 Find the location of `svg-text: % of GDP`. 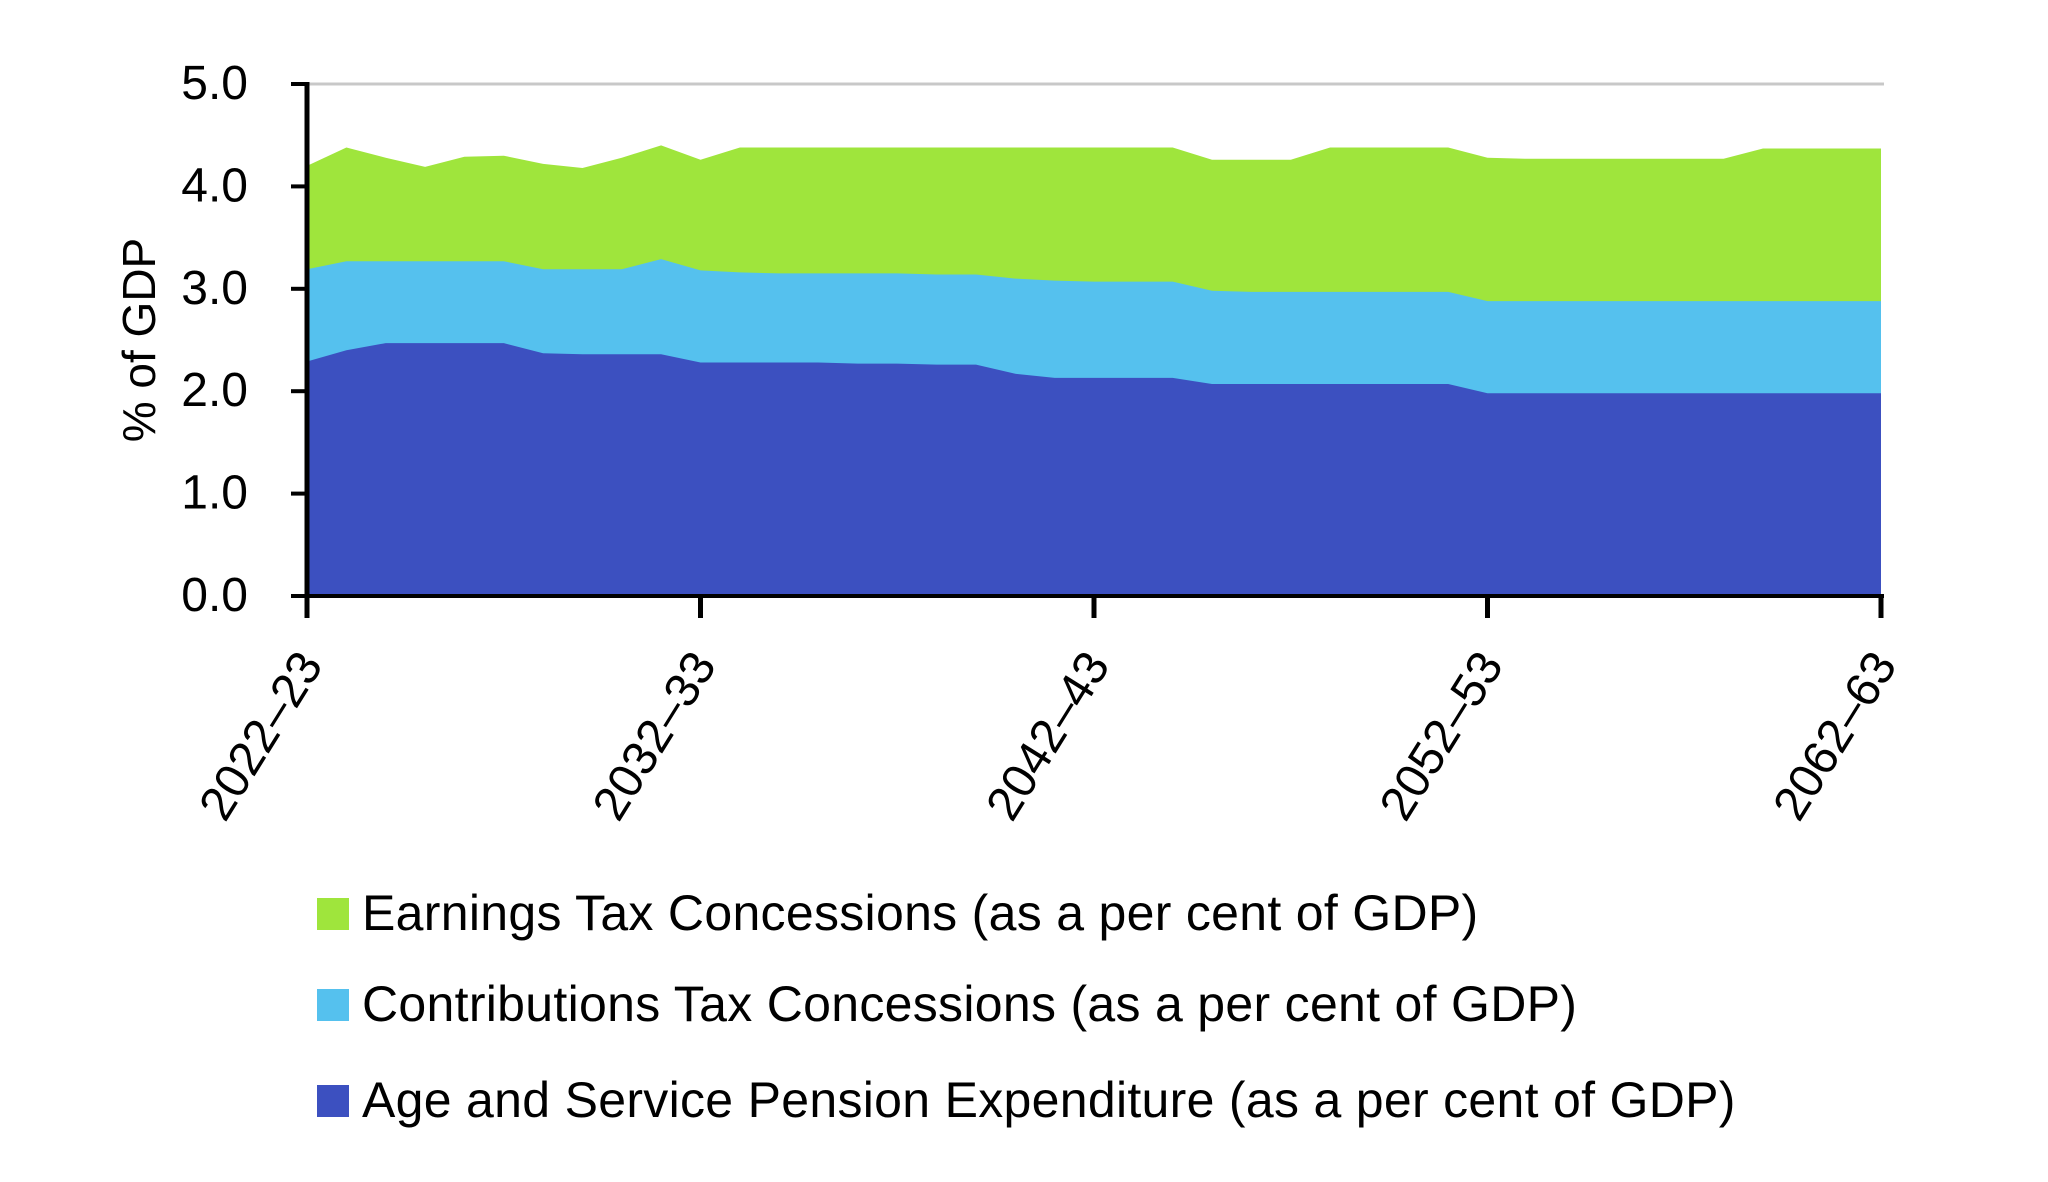

svg-text: % of GDP is located at coordinates (139, 340).